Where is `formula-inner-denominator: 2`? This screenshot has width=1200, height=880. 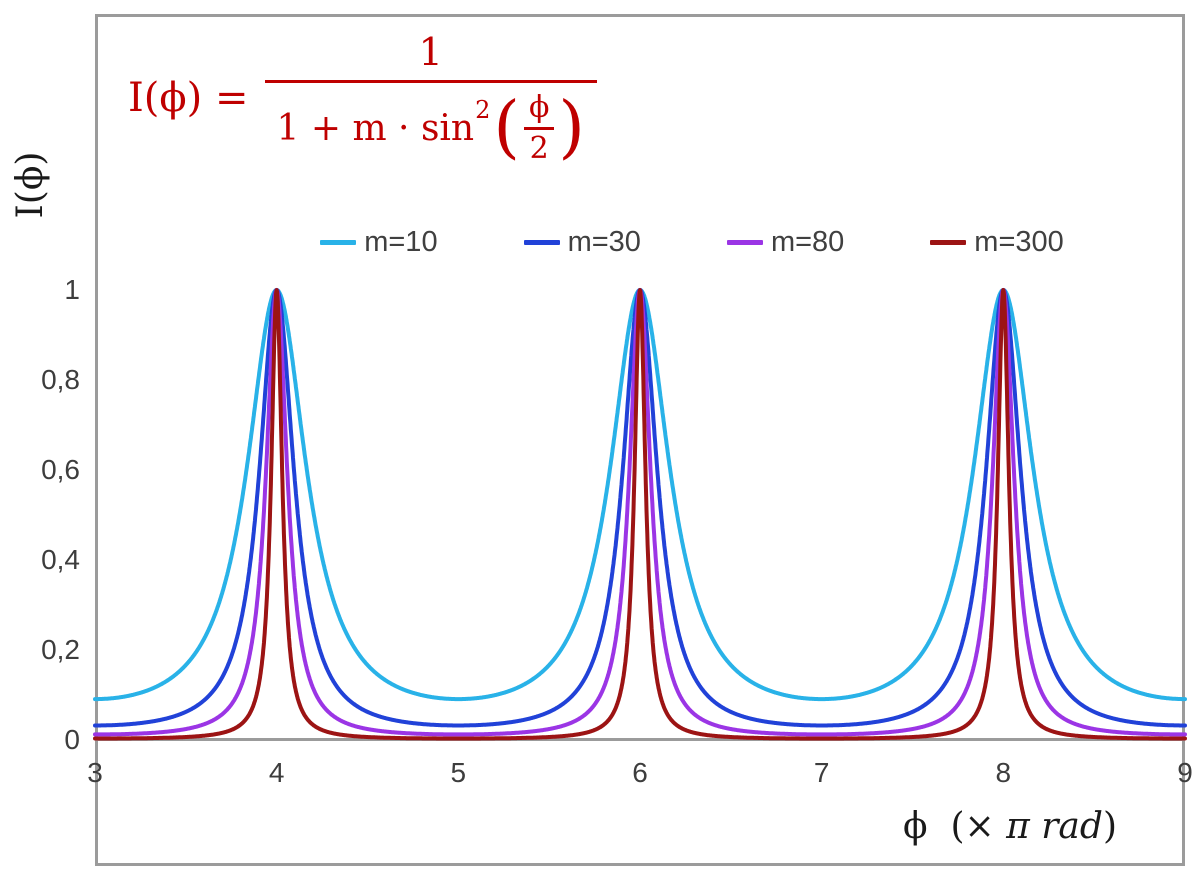
formula-inner-denominator: 2 is located at coordinates (539, 148).